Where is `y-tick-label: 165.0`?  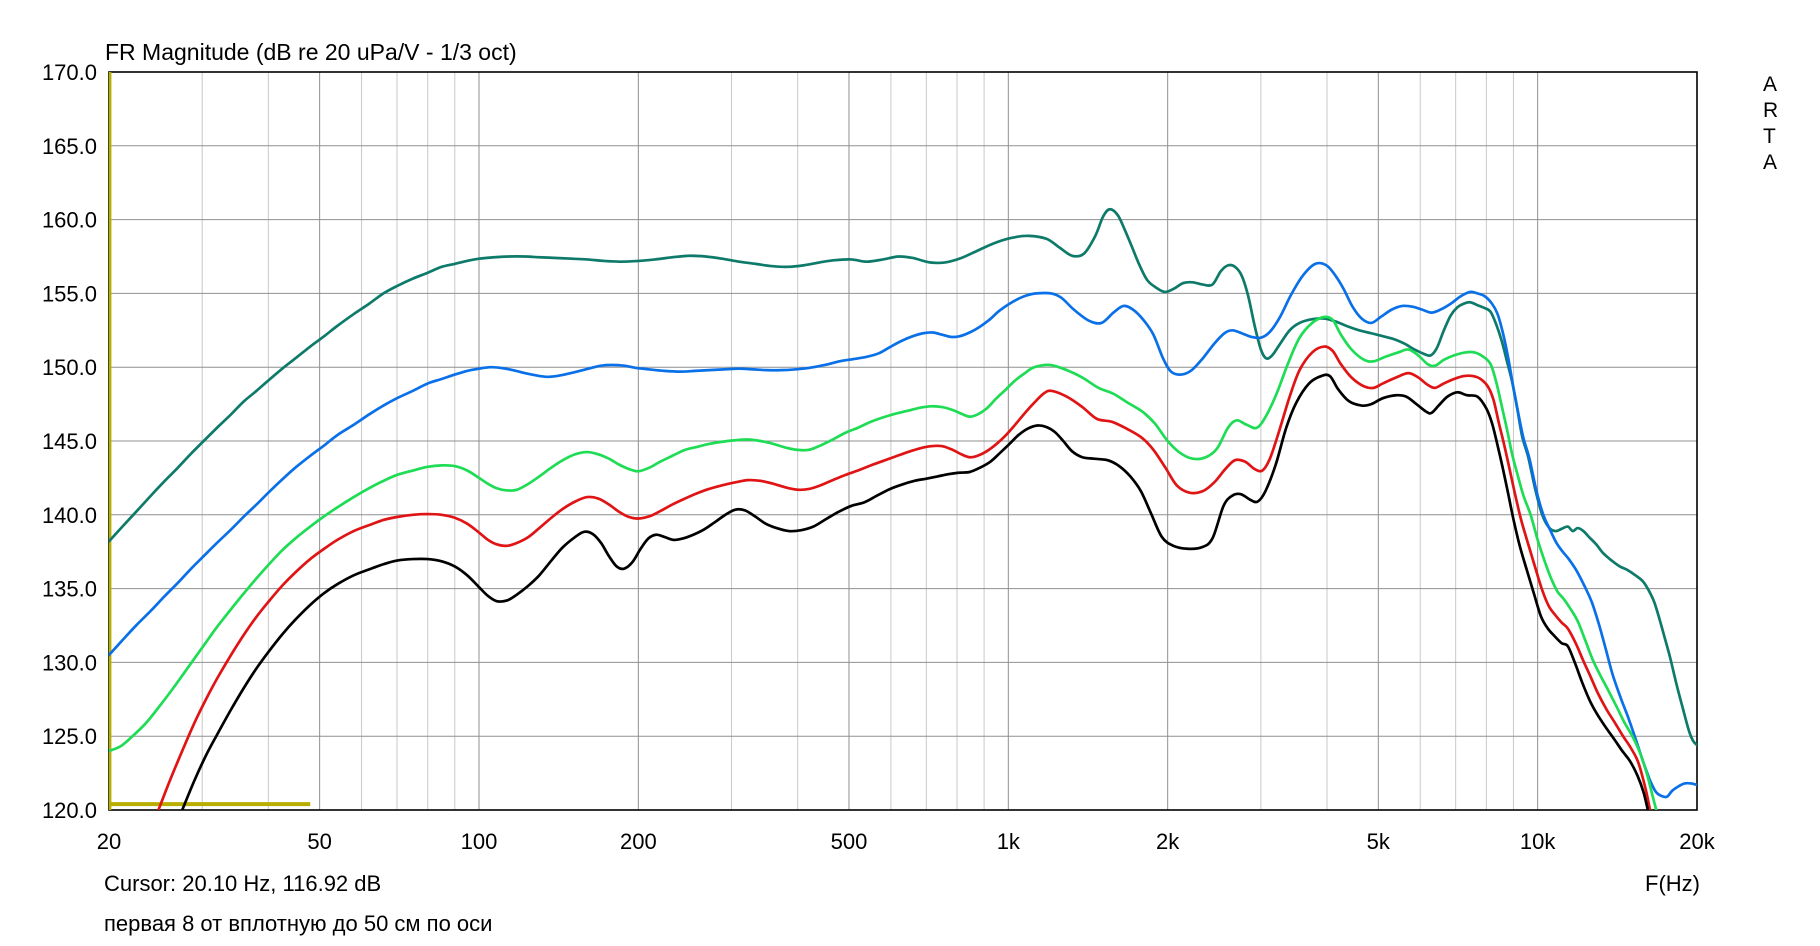 y-tick-label: 165.0 is located at coordinates (69, 146).